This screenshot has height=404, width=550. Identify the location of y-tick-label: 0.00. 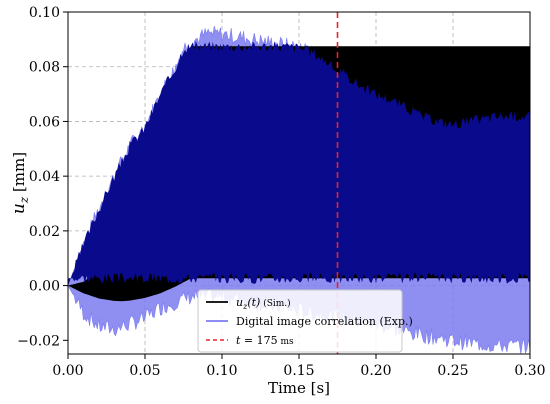
(44, 287).